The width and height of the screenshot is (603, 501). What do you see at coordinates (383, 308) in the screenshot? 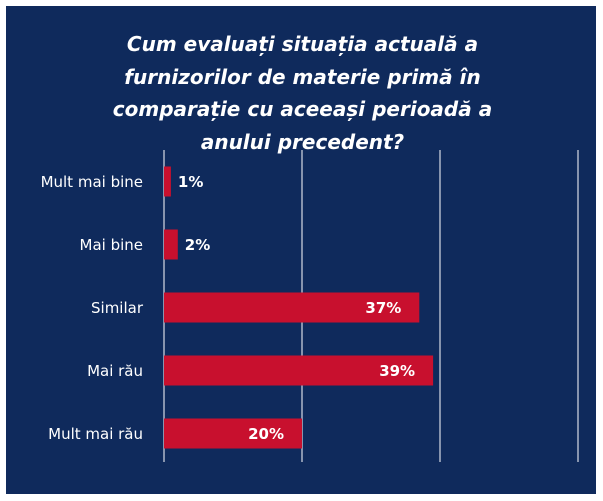
I see `value-label: 37%` at bounding box center [383, 308].